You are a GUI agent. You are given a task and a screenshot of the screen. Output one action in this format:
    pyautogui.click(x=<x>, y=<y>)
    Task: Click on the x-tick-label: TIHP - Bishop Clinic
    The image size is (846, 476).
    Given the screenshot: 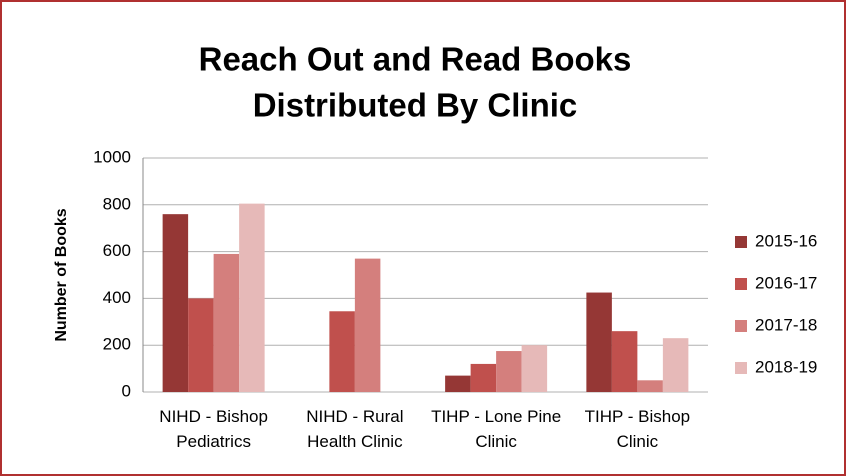 What is the action you would take?
    pyautogui.click(x=637, y=429)
    